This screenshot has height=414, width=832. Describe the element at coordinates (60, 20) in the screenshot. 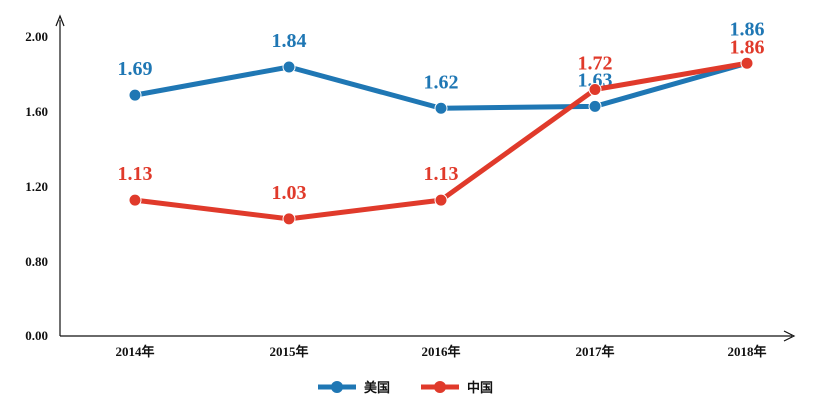

I see `y-axis-arrow` at that location.